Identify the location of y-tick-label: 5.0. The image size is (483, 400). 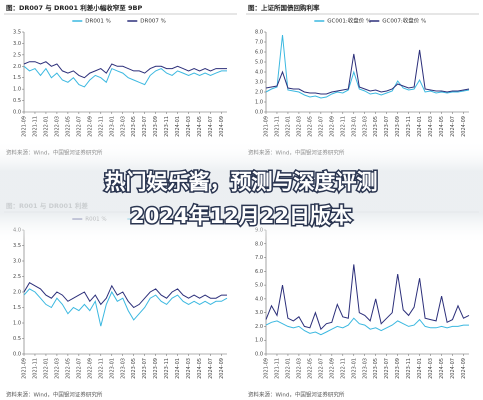
(259, 286).